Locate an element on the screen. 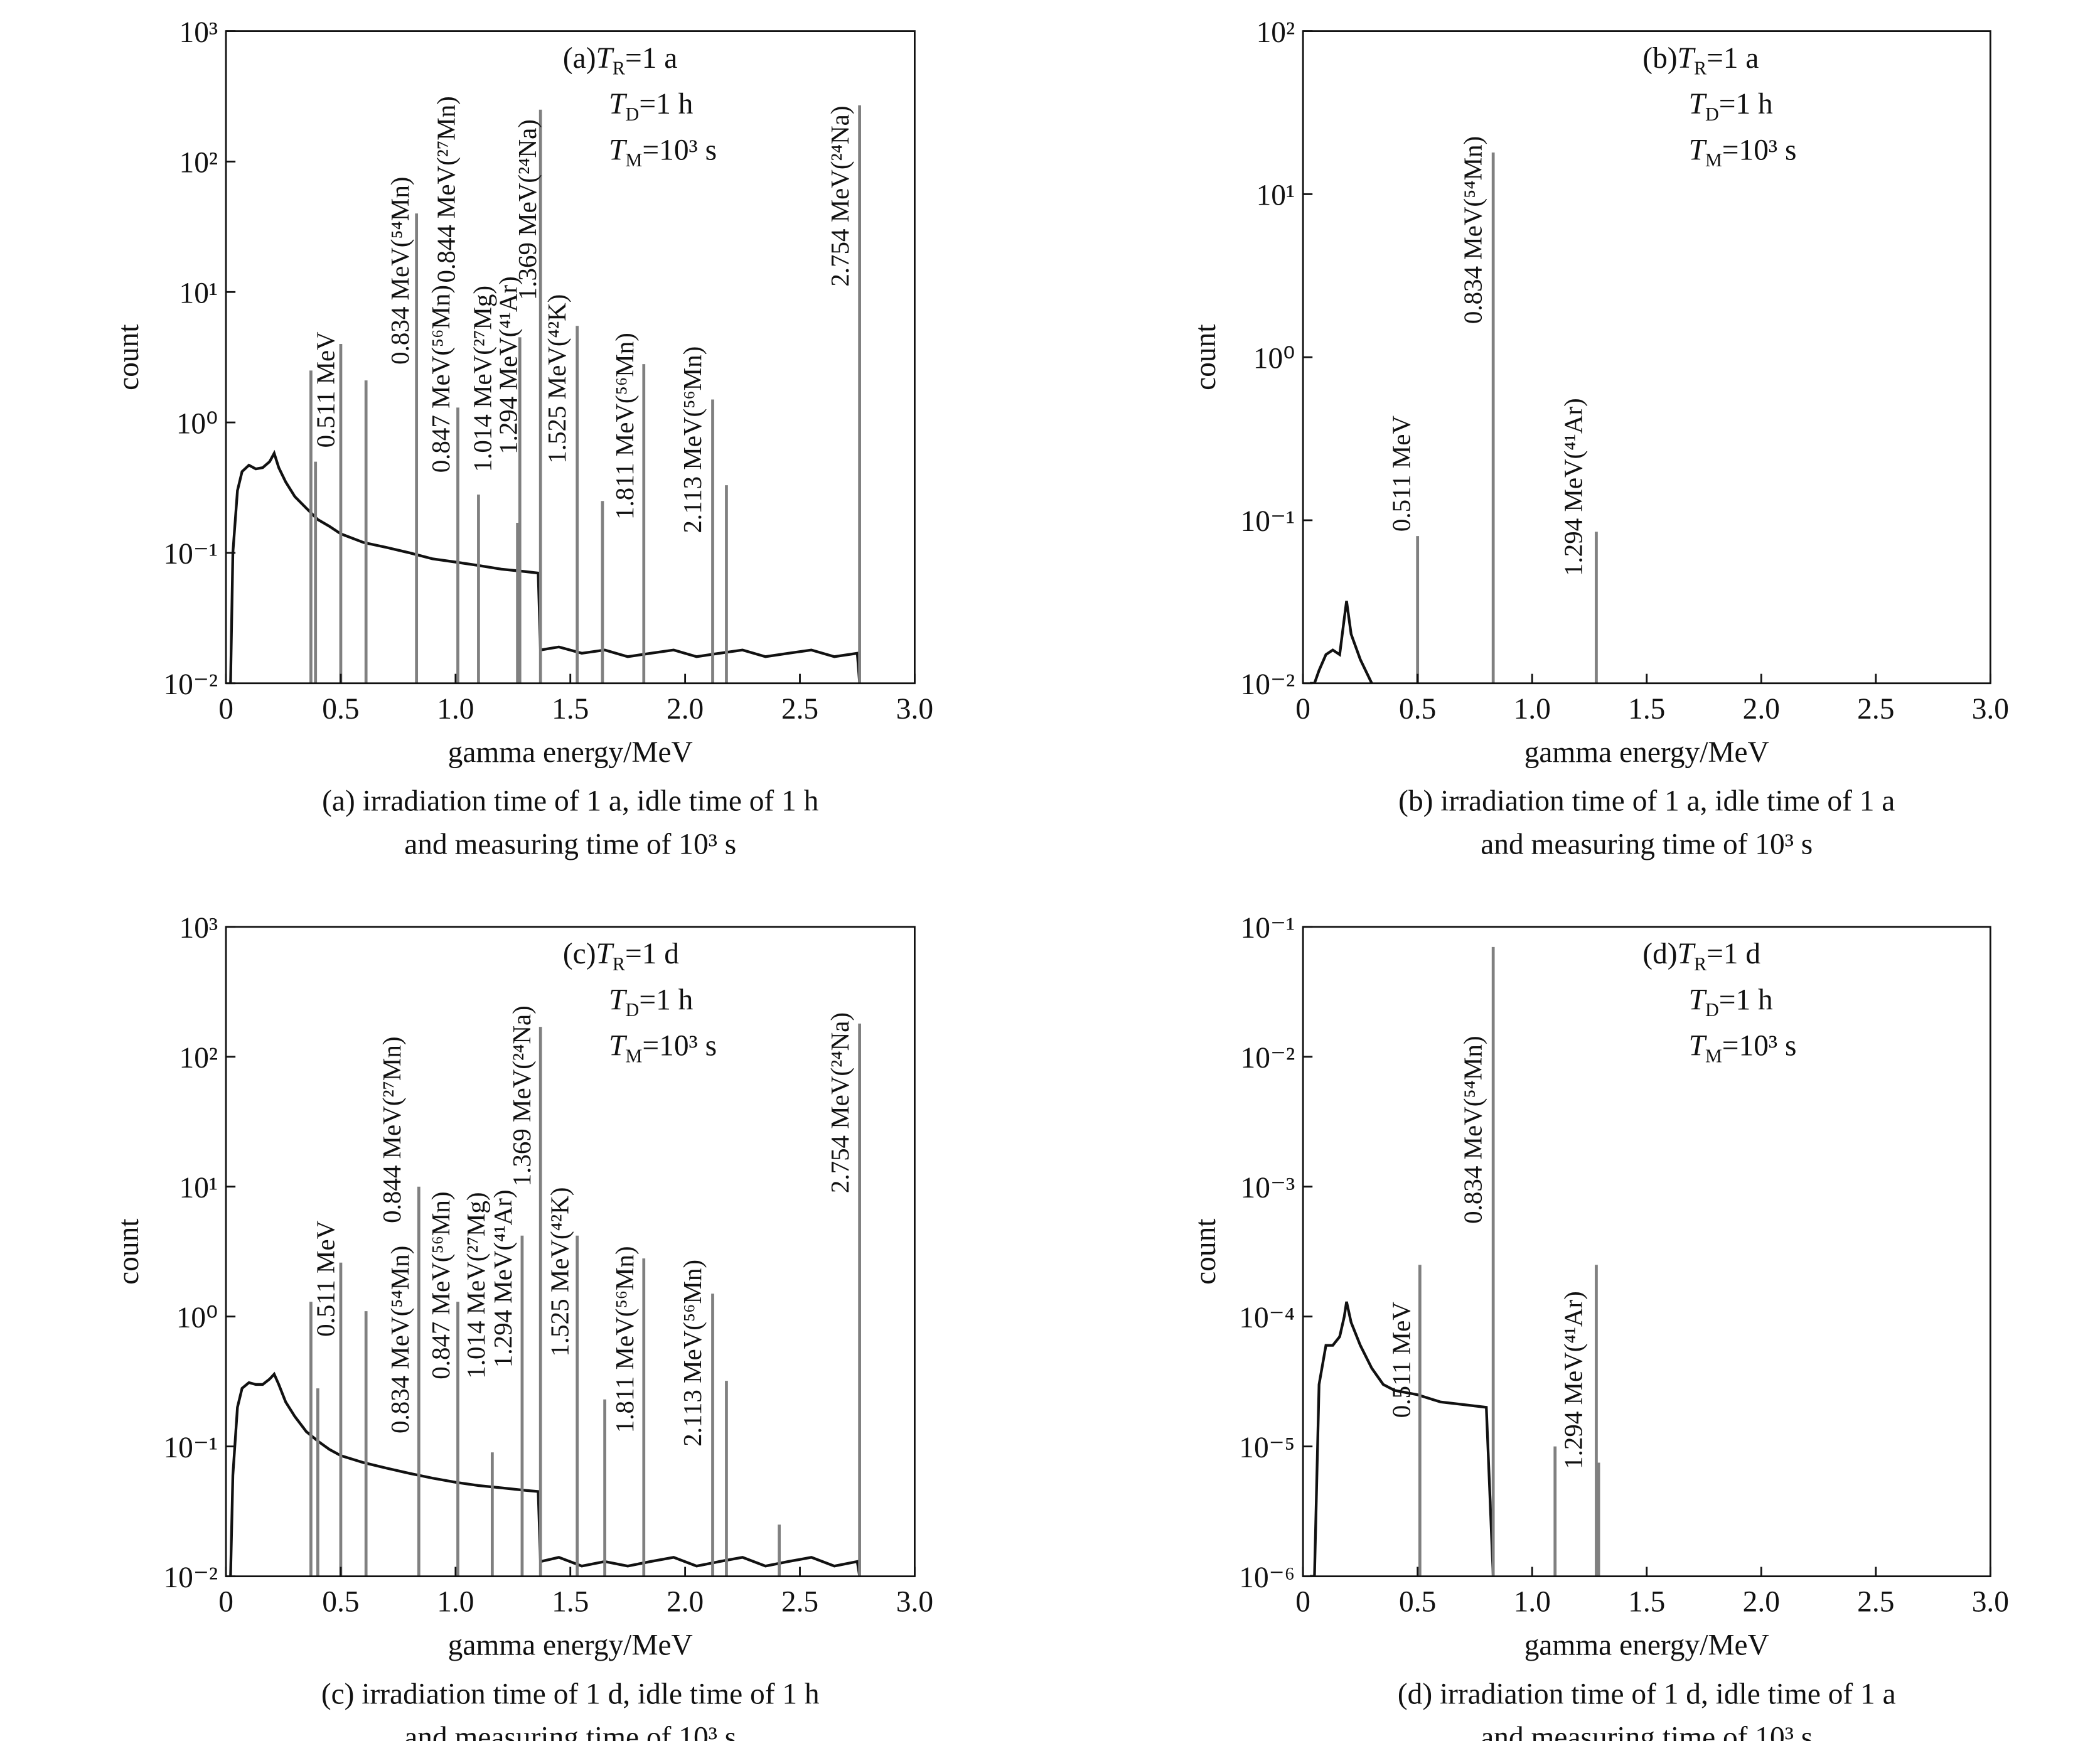  condition-value: =1 a is located at coordinates (1732, 58).